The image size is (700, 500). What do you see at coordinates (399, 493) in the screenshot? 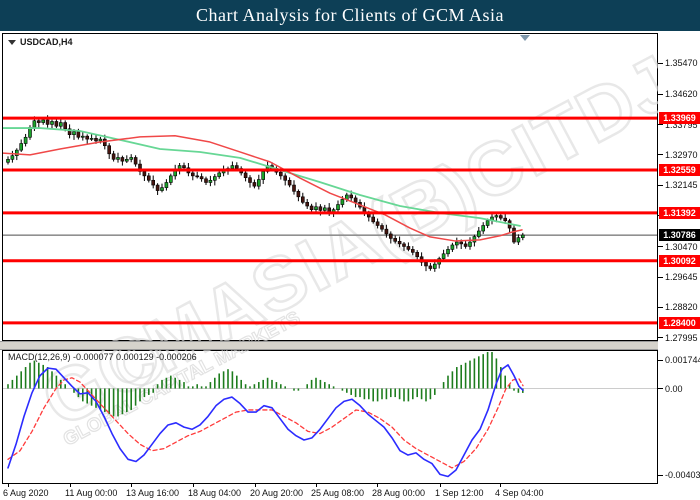
I see `time-tick-label: 28 Aug 00:00` at bounding box center [399, 493].